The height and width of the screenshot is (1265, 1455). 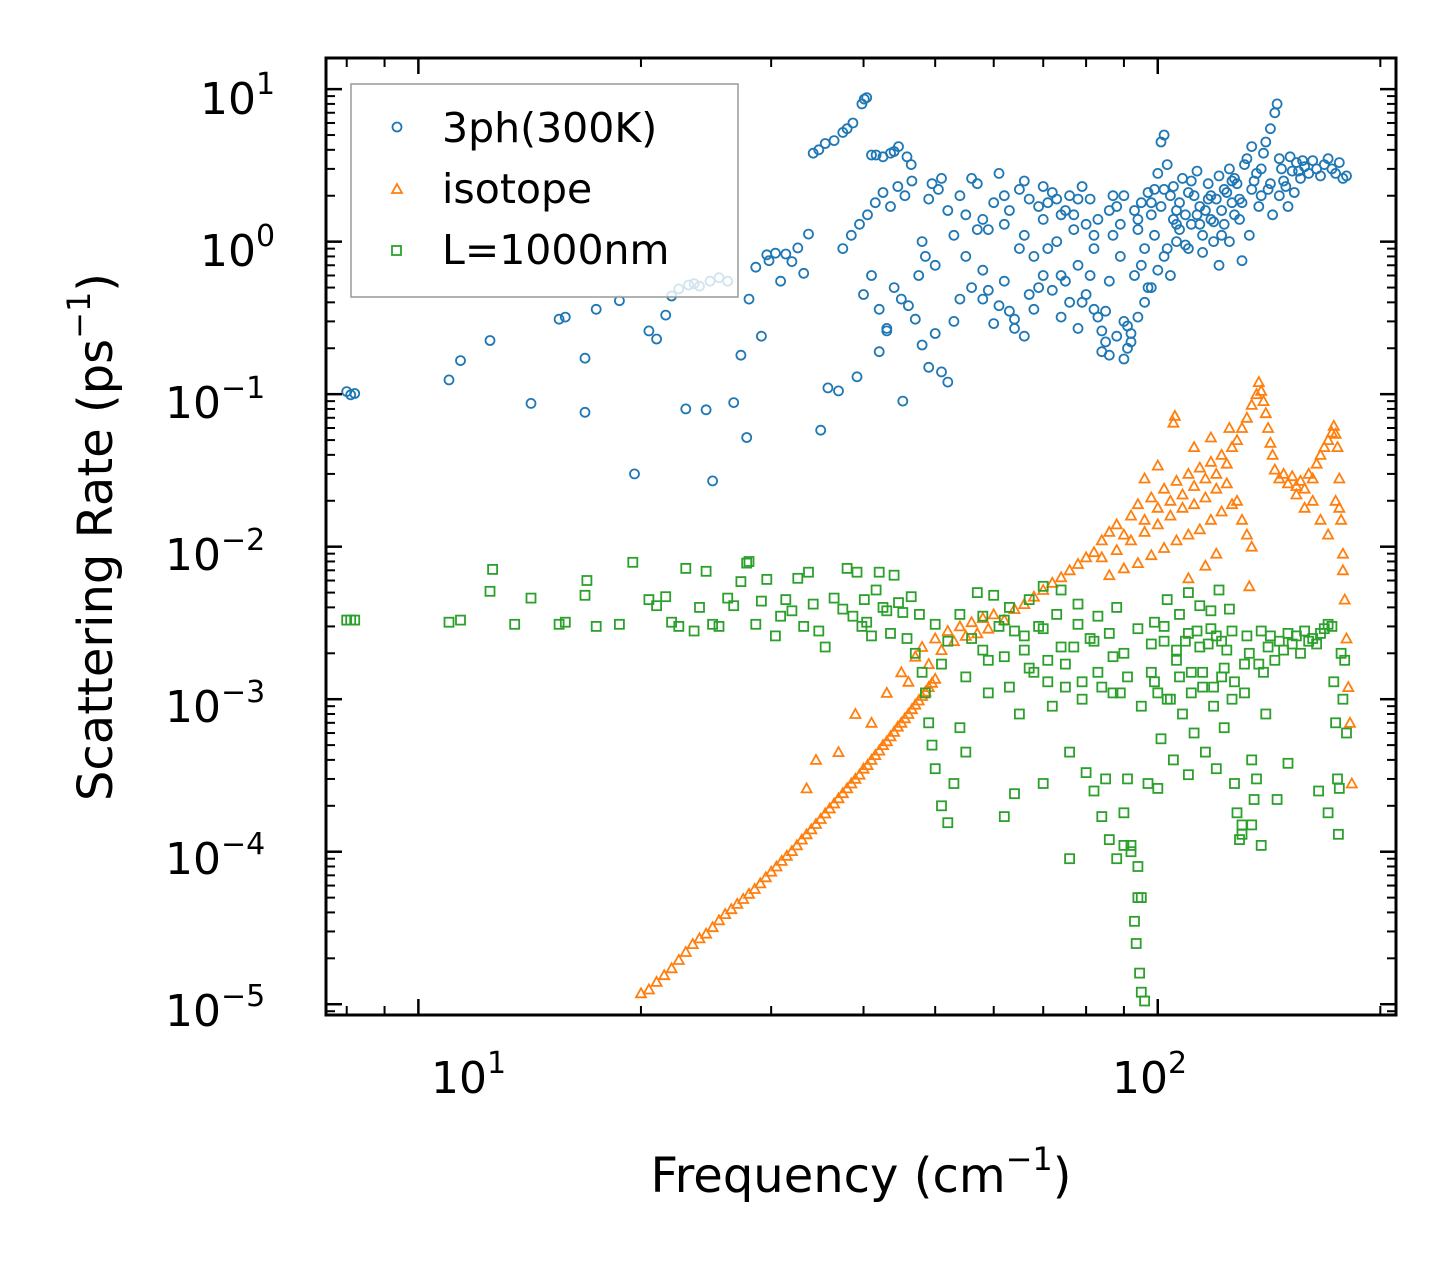 What do you see at coordinates (215, 552) in the screenshot?
I see `y-tick-label-1e-2: 10⁻²` at bounding box center [215, 552].